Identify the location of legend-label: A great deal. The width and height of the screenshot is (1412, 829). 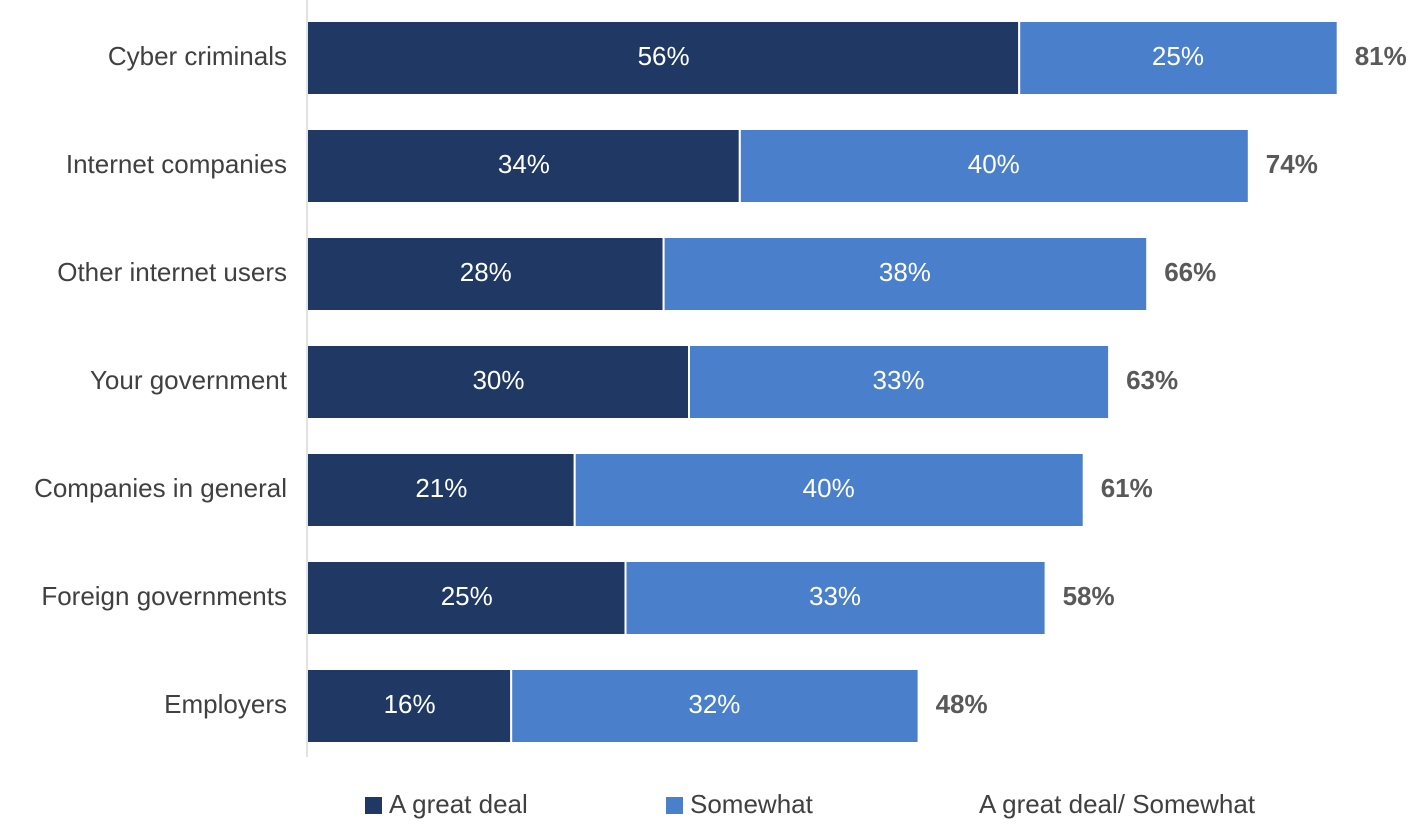
(458, 804).